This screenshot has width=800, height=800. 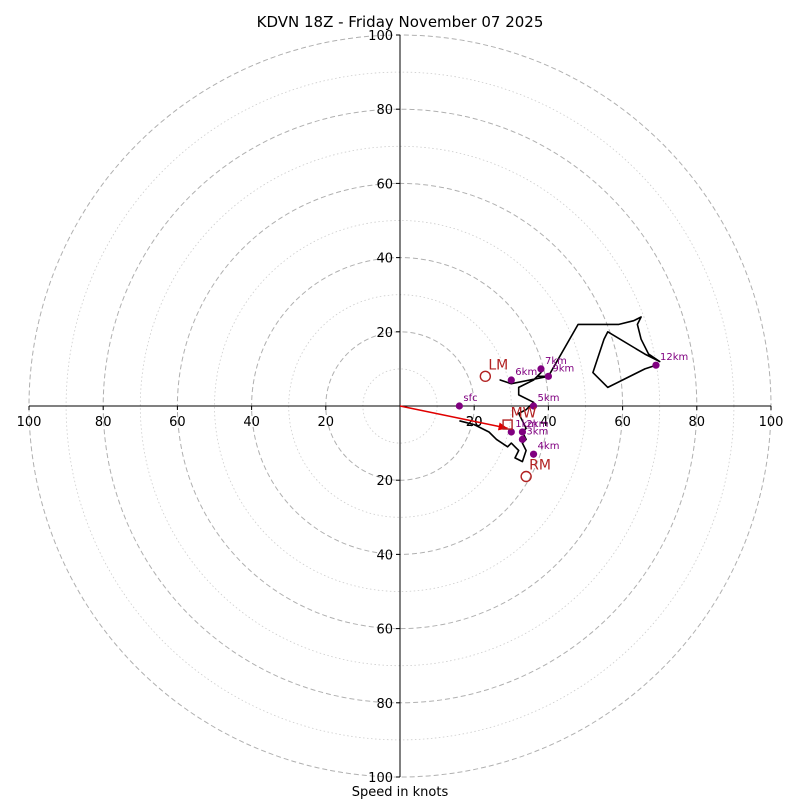 What do you see at coordinates (540, 465) in the screenshot?
I see `storm-motion-label-rm: RM` at bounding box center [540, 465].